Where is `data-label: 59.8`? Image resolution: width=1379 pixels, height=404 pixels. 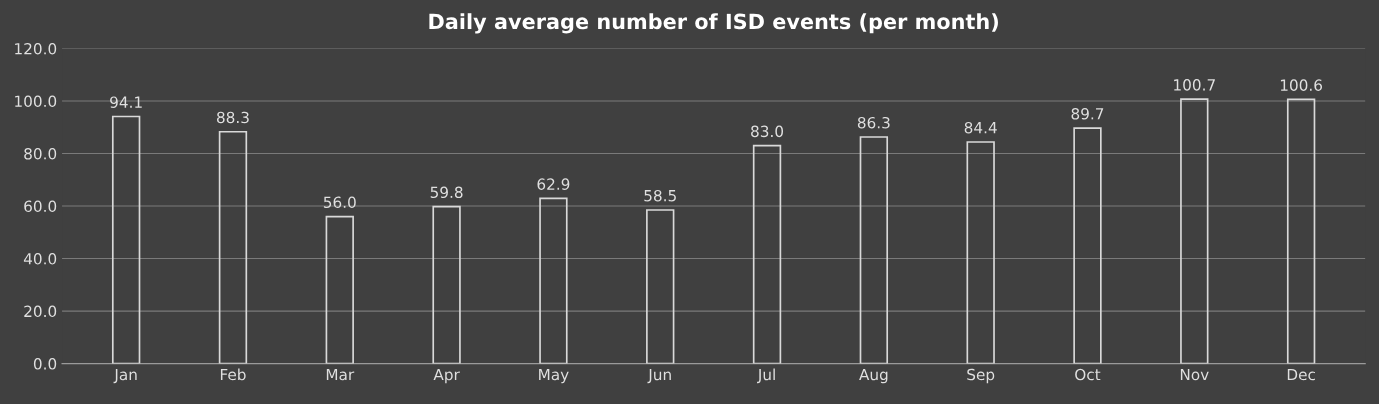 data-label: 59.8 is located at coordinates (446, 192).